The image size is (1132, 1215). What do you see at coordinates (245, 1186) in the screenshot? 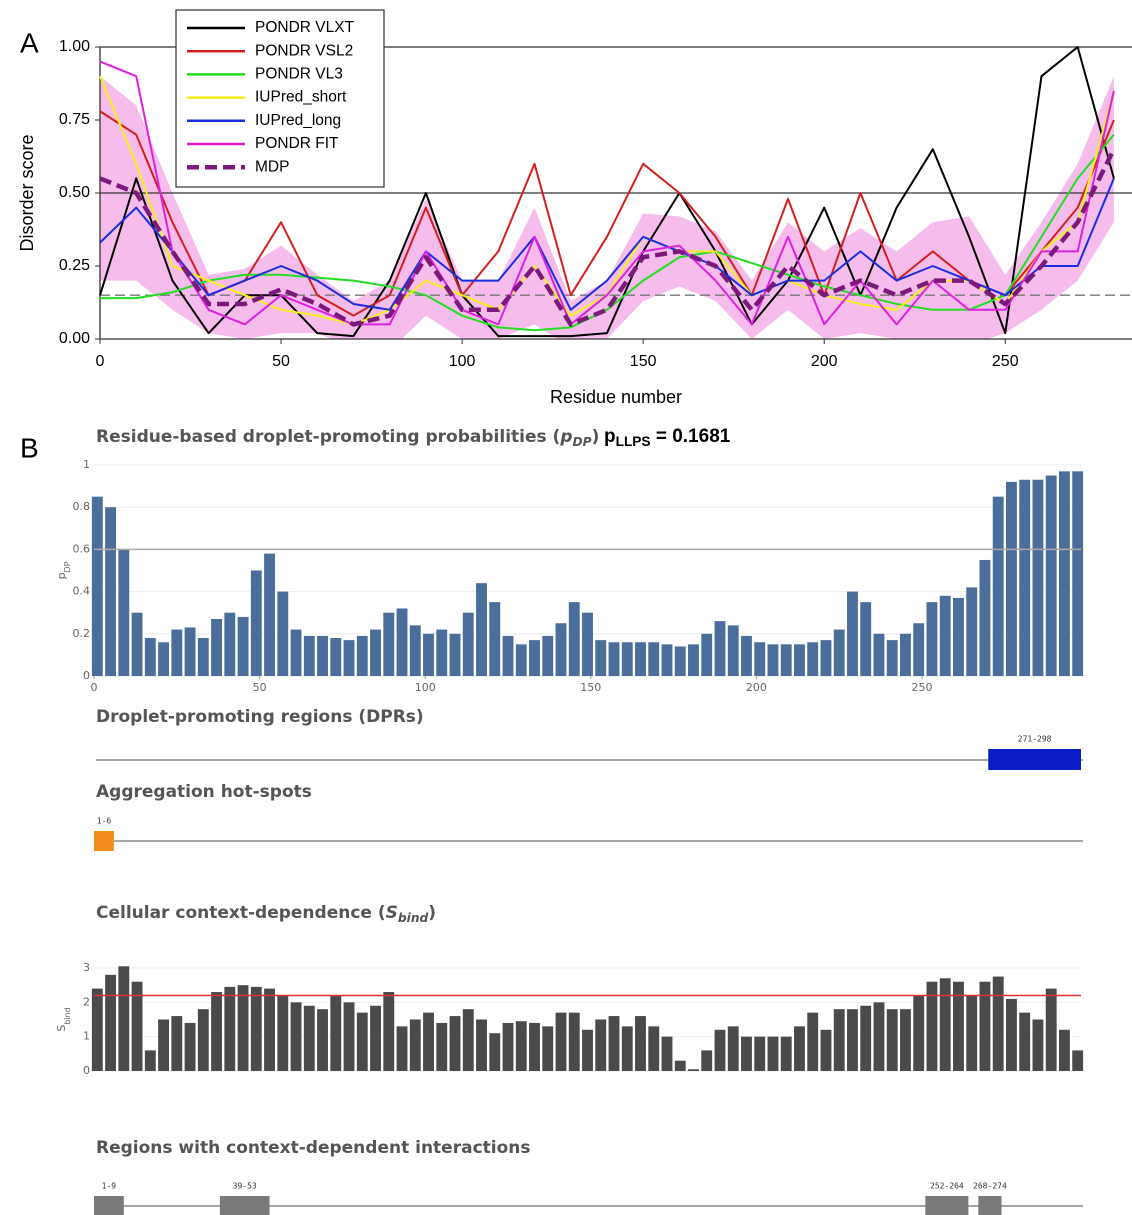
I see `region-label: 39-53` at bounding box center [245, 1186].